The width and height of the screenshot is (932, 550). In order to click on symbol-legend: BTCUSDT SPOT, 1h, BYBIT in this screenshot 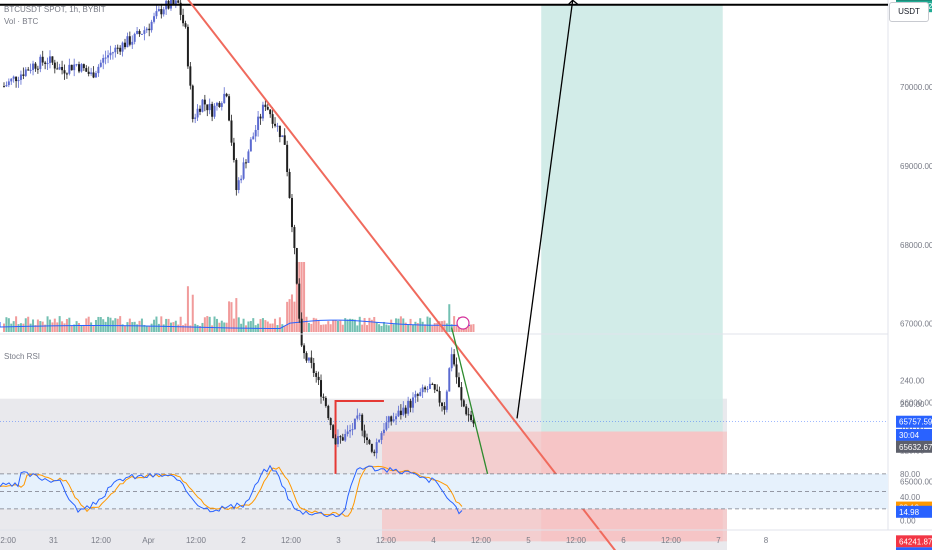, I will do `click(55, 9)`.